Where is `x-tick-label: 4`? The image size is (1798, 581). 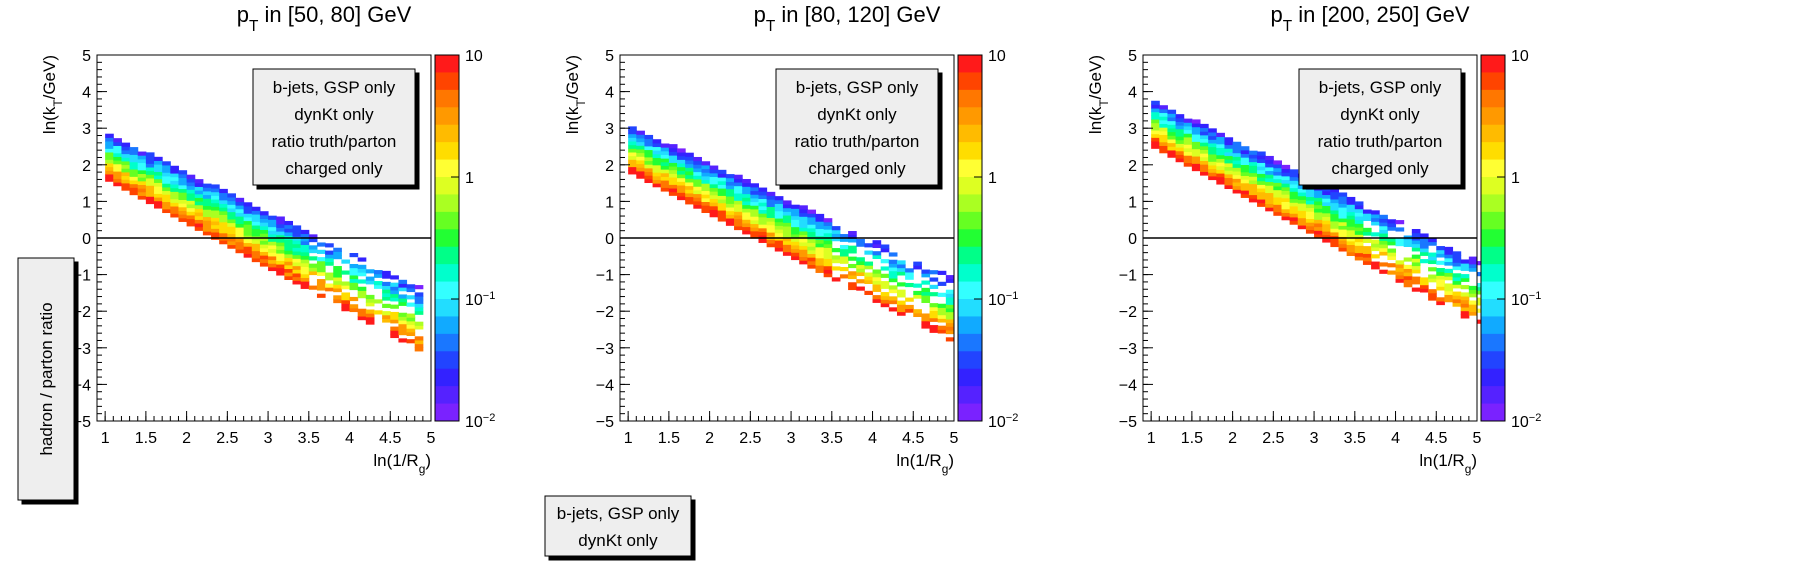
x-tick-label: 4 is located at coordinates (872, 438).